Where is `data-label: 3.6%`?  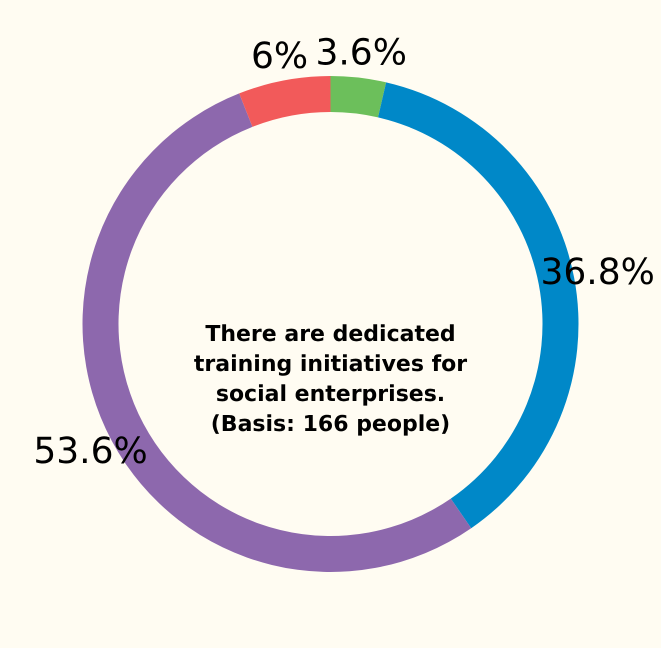
data-label: 3.6% is located at coordinates (361, 53).